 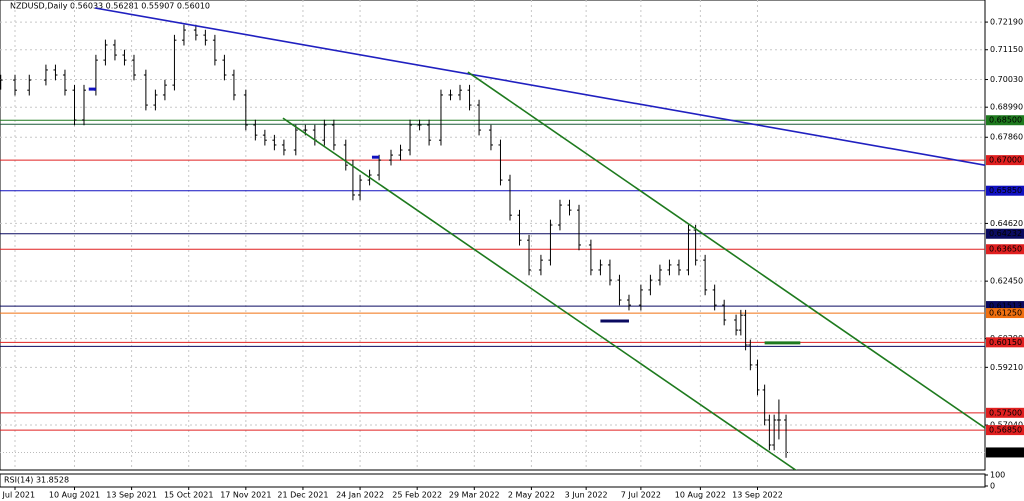 I want to click on level-label: 0.67000, so click(x=1005, y=160).